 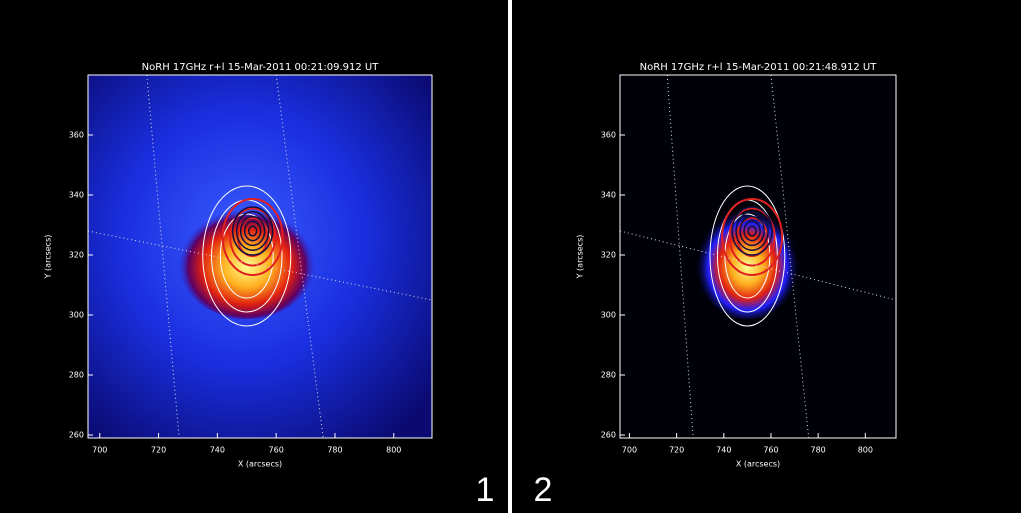 I want to click on panel-number: 2, so click(x=543, y=490).